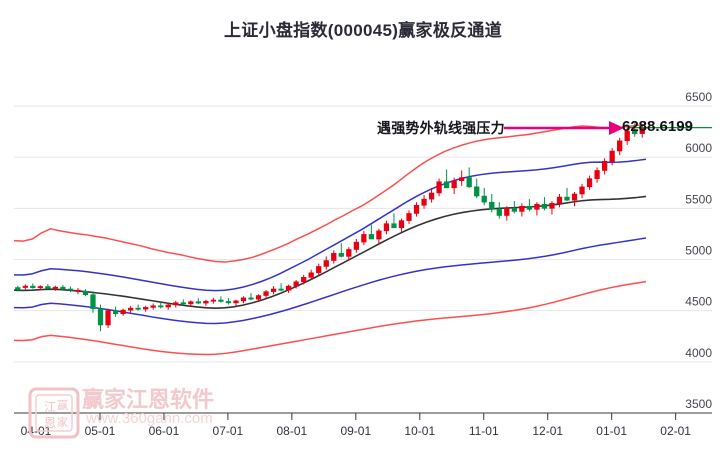  Describe the element at coordinates (36, 431) in the screenshot. I see `x-axis-tick-label: 04-01` at that location.